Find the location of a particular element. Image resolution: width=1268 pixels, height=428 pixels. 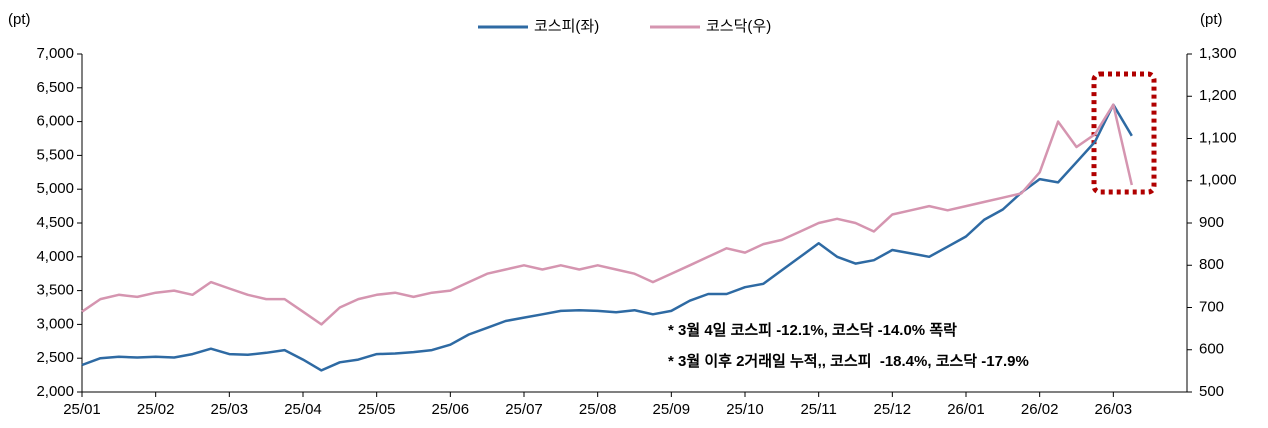

y2-tick-label: 1,200 is located at coordinates (1218, 95).